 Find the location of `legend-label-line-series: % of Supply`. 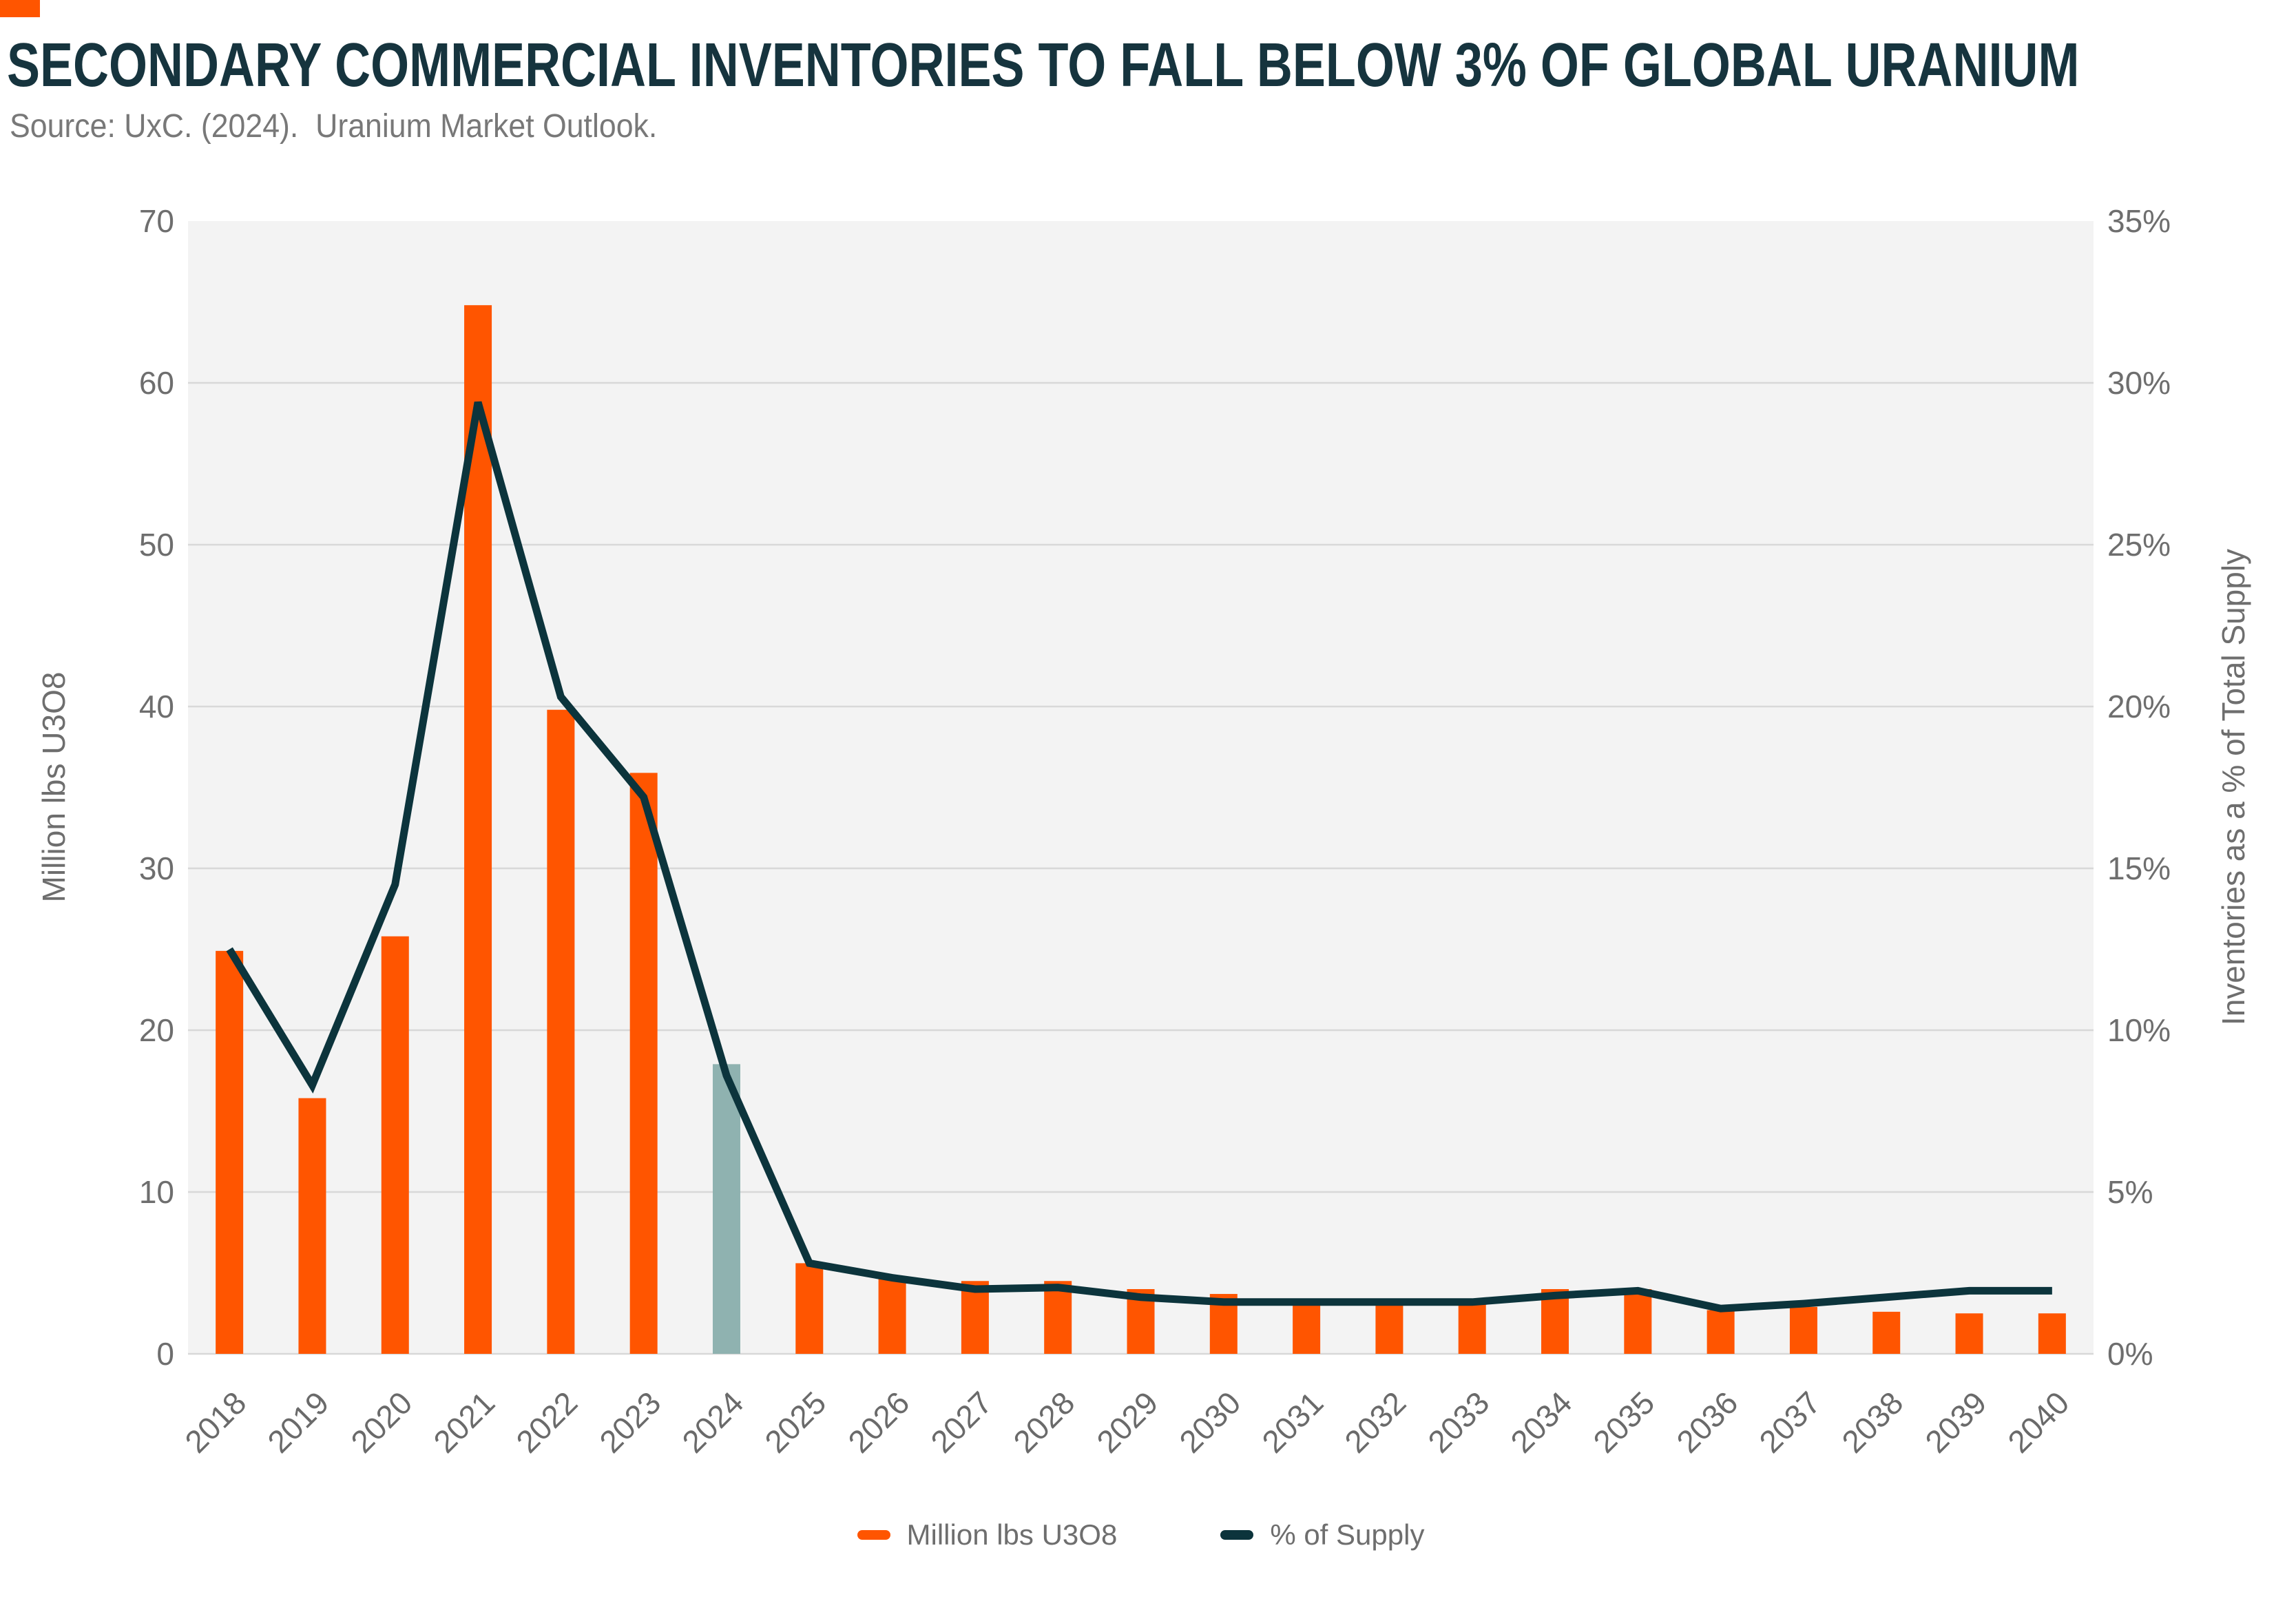

legend-label-line-series: % of Supply is located at coordinates (1347, 1534).